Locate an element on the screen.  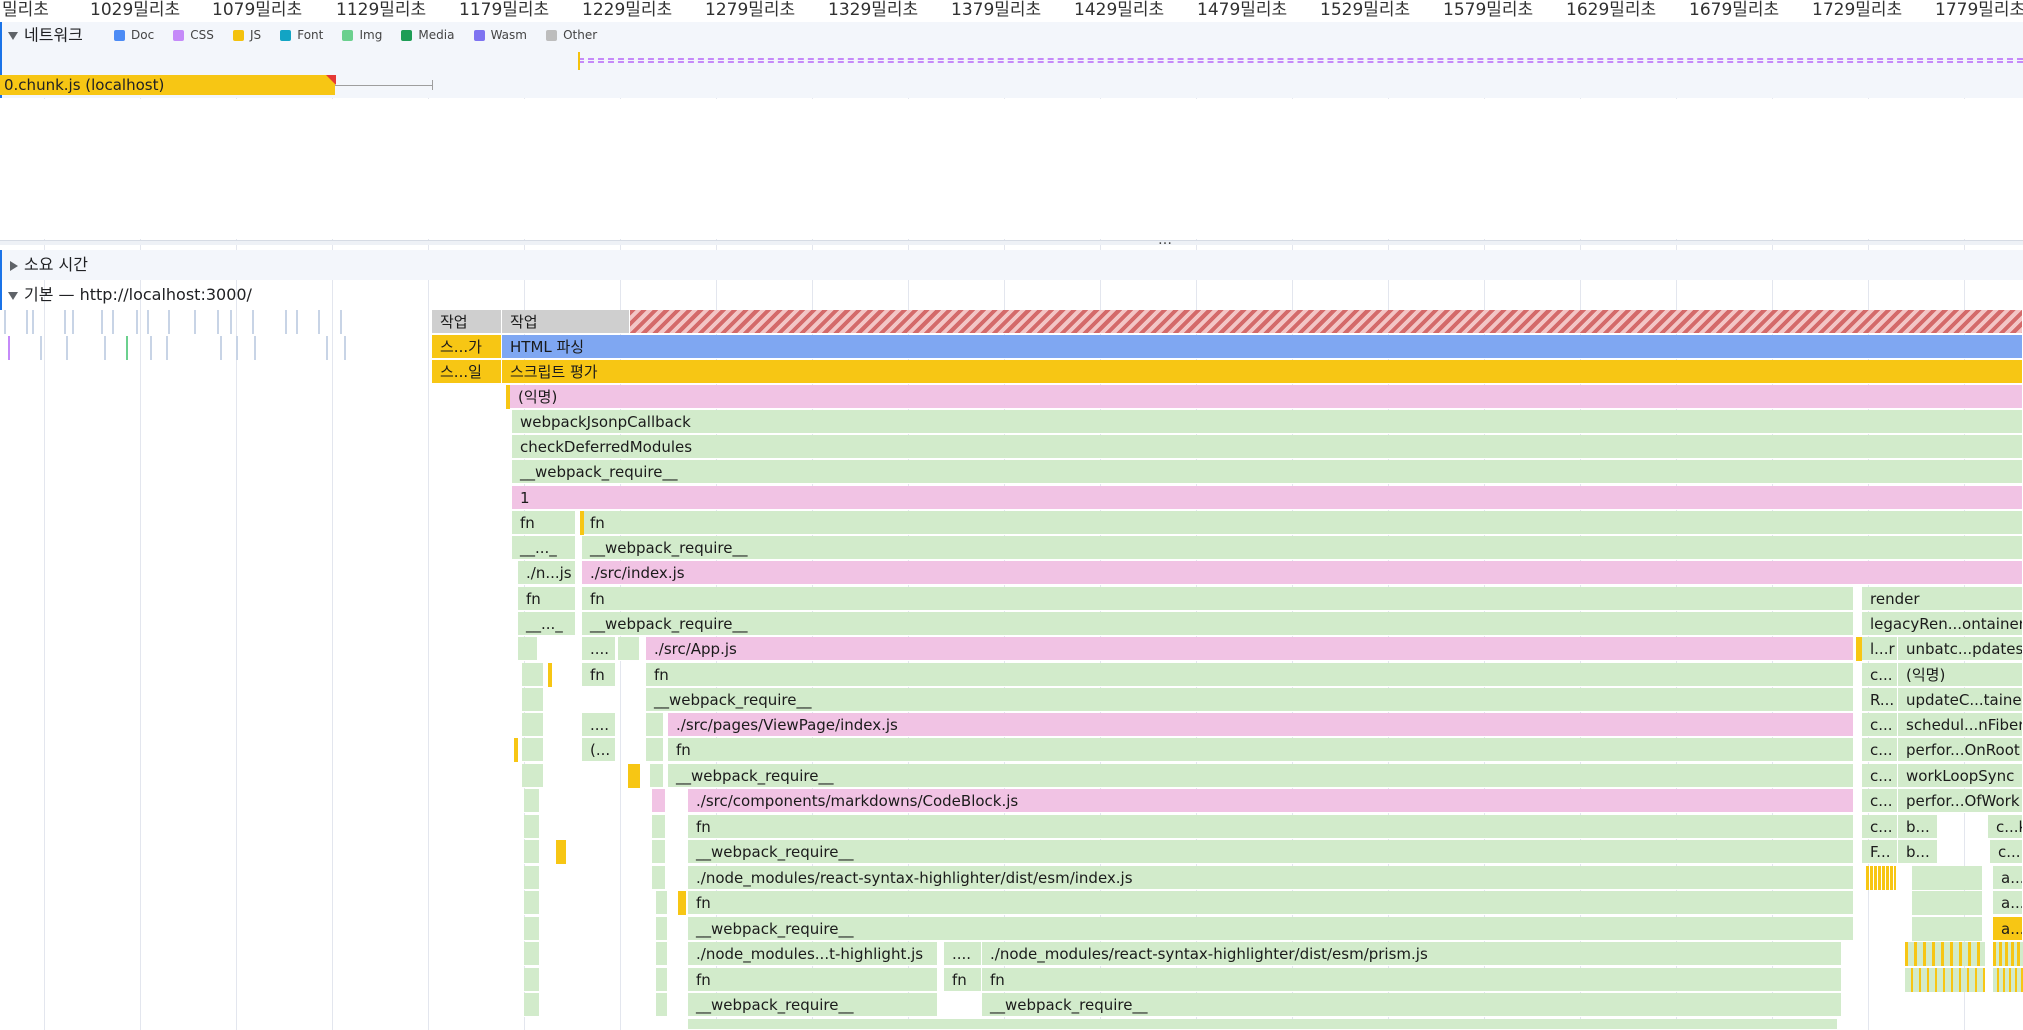
main-marker is located at coordinates (1, 295).